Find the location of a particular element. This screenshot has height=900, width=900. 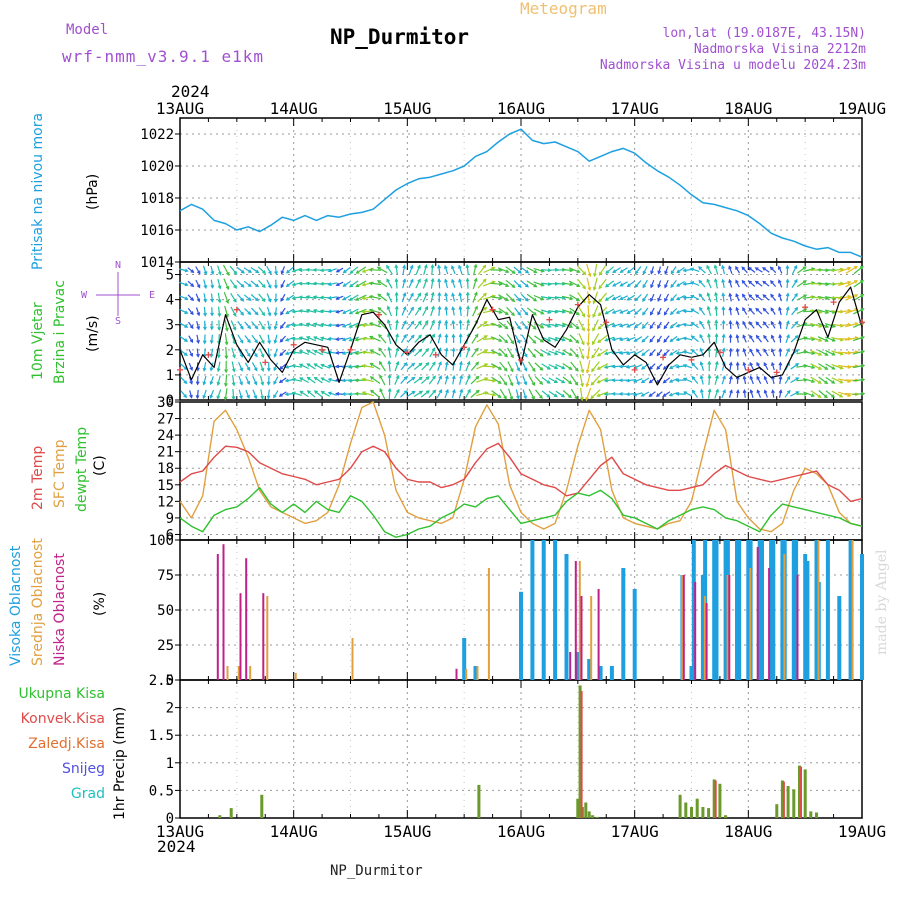

ukupna-kisa-bar is located at coordinates (231, 813).